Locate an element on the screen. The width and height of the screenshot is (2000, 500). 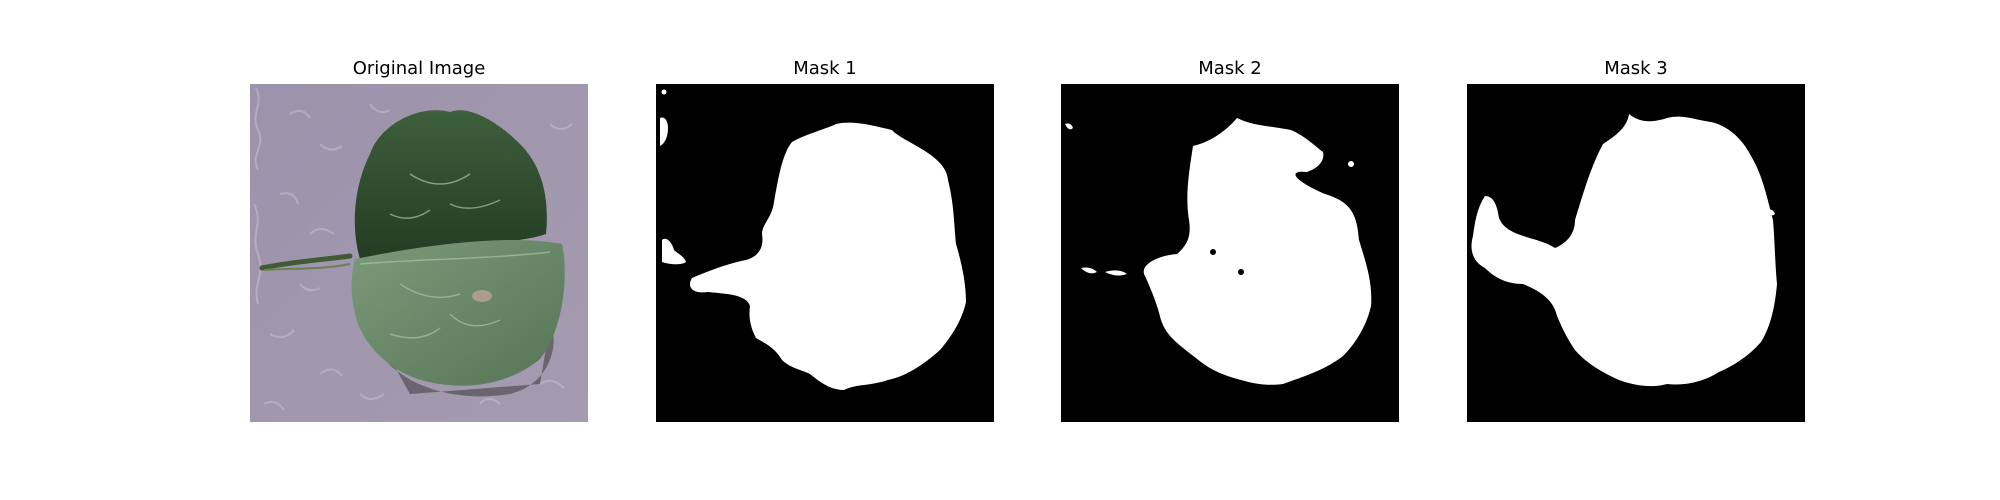
surface-texture is located at coordinates (413, 249).